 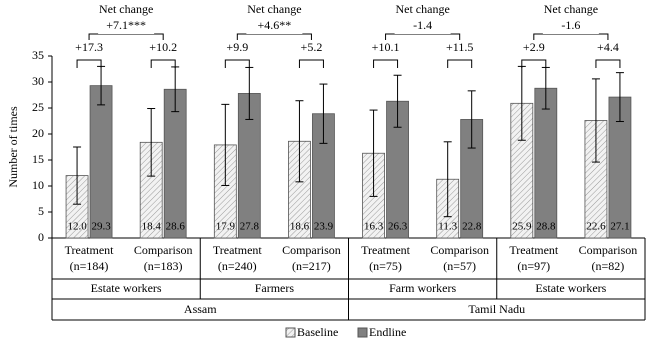 What do you see at coordinates (38, 81) in the screenshot?
I see `y-tick-label: 30` at bounding box center [38, 81].